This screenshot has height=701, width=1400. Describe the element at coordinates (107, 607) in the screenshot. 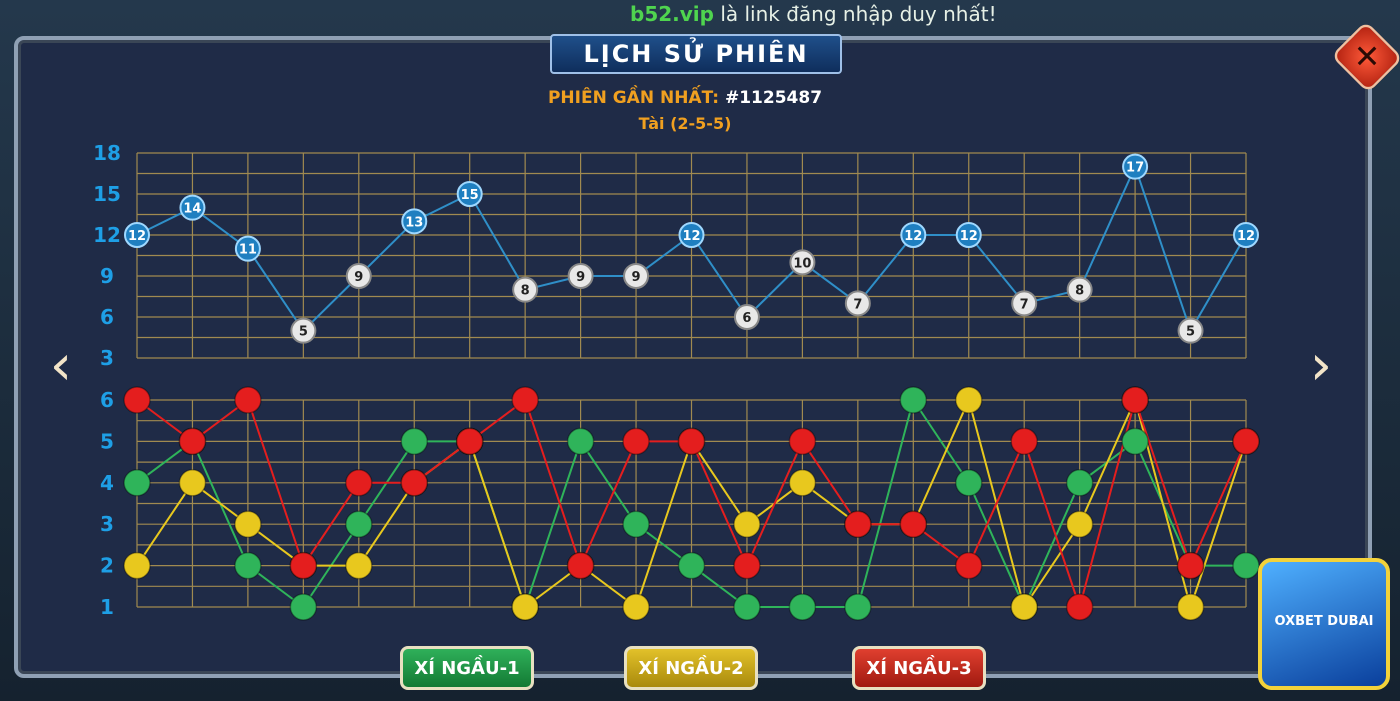

I see `y-tick-label: 1` at that location.